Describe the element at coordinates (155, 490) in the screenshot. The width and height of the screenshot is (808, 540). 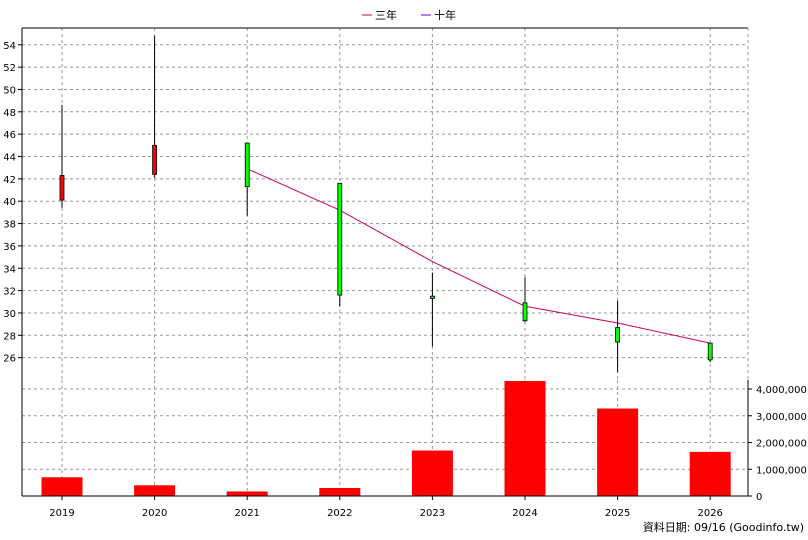
I see `volume-bar-2020` at that location.